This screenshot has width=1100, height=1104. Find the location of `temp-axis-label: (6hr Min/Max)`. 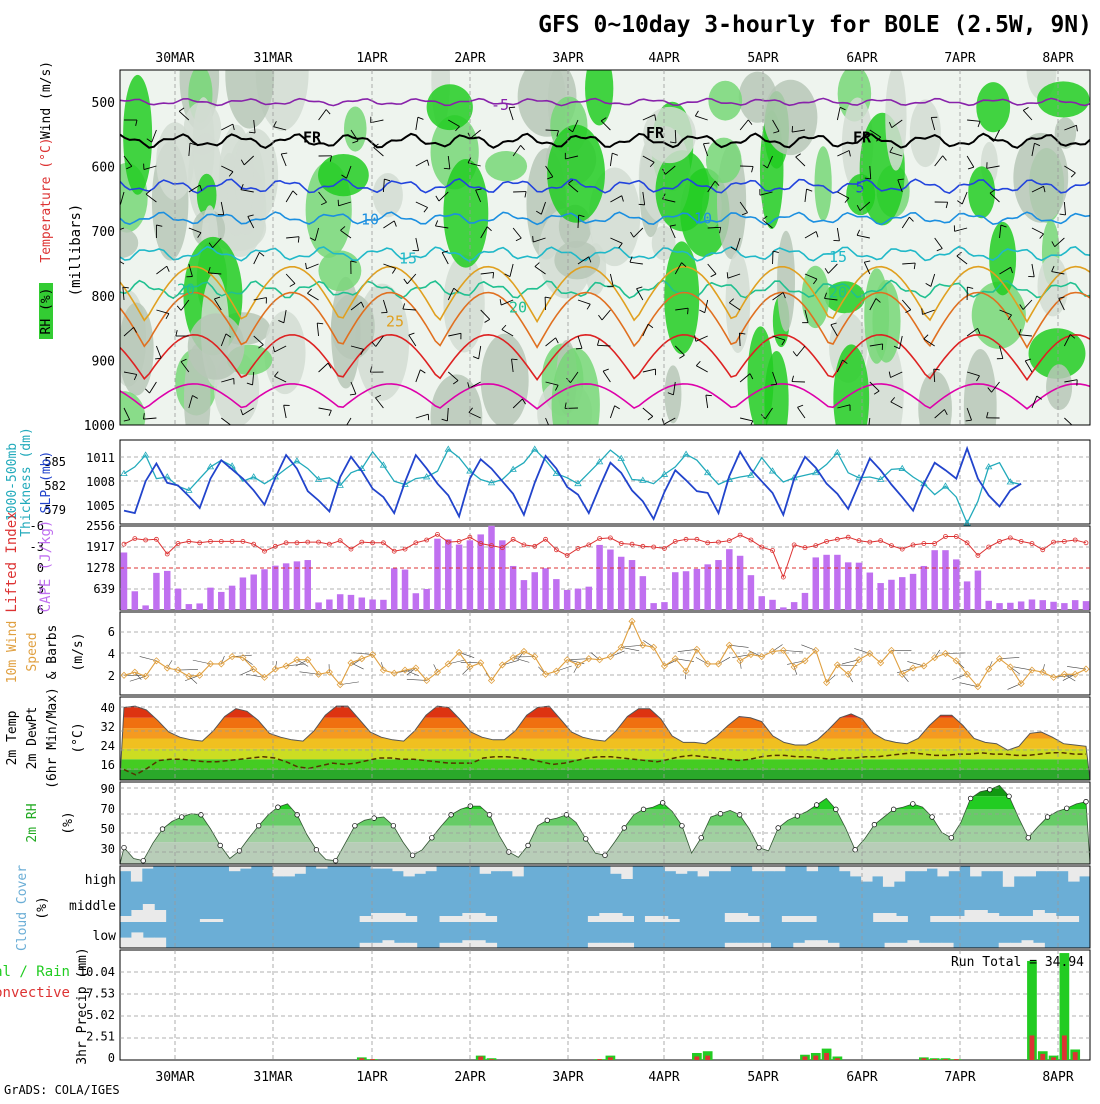

temp-axis-label: (6hr Min/Max) is located at coordinates (52, 738).